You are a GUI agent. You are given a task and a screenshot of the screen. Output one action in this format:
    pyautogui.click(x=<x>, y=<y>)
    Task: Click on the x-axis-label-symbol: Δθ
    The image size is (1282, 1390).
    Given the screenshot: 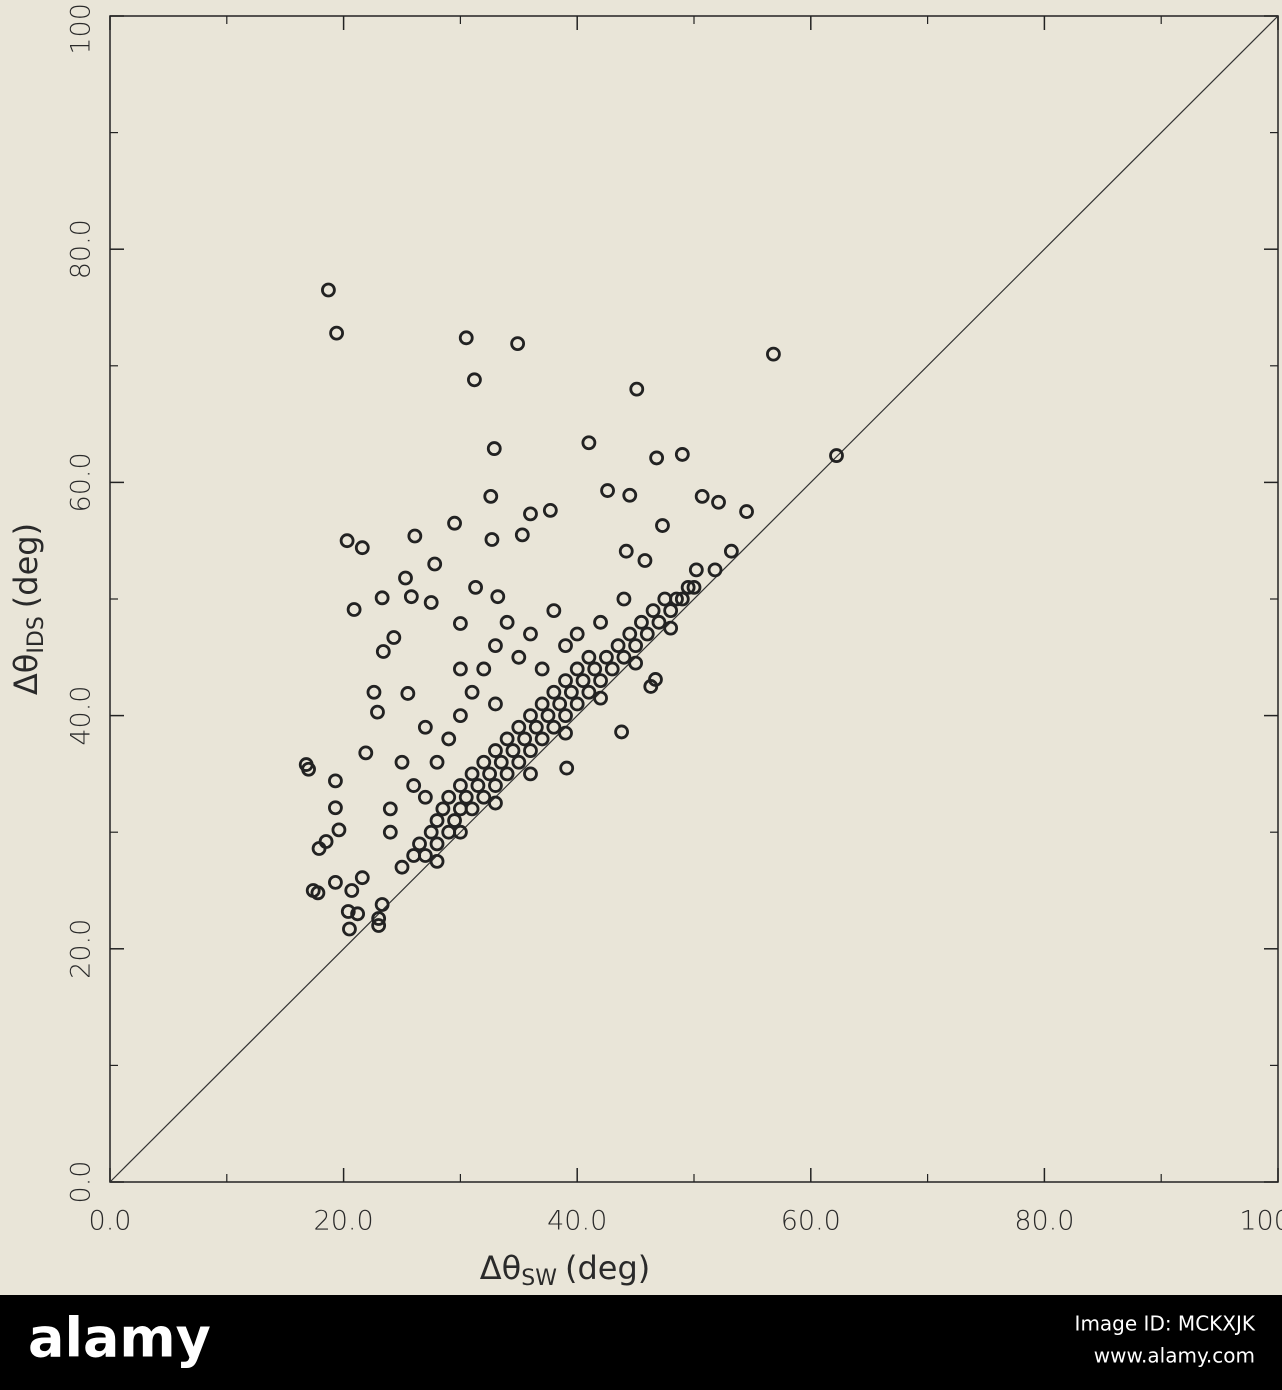 What is the action you would take?
    pyautogui.click(x=500, y=1268)
    